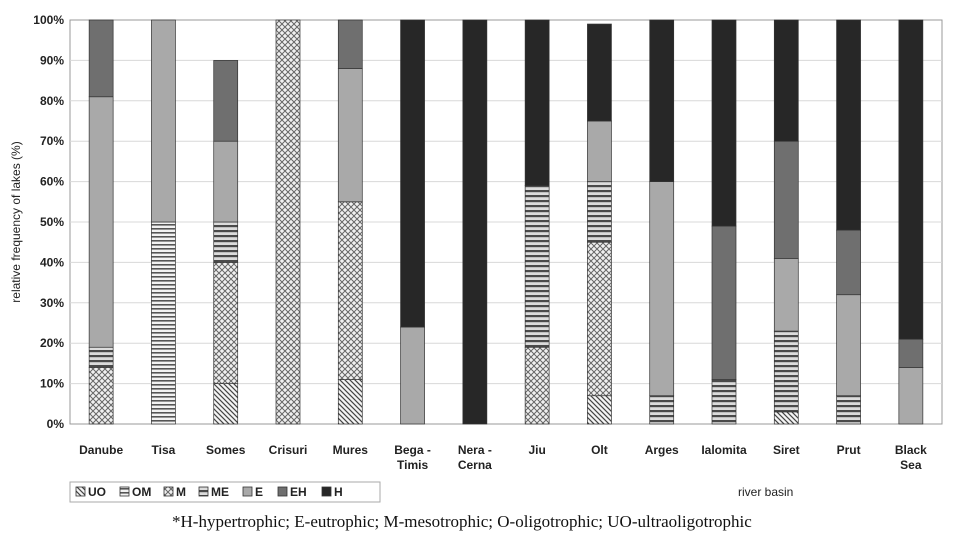 This screenshot has height=538, width=953. Describe the element at coordinates (298, 492) in the screenshot. I see `legend-label-EH: EH` at that location.